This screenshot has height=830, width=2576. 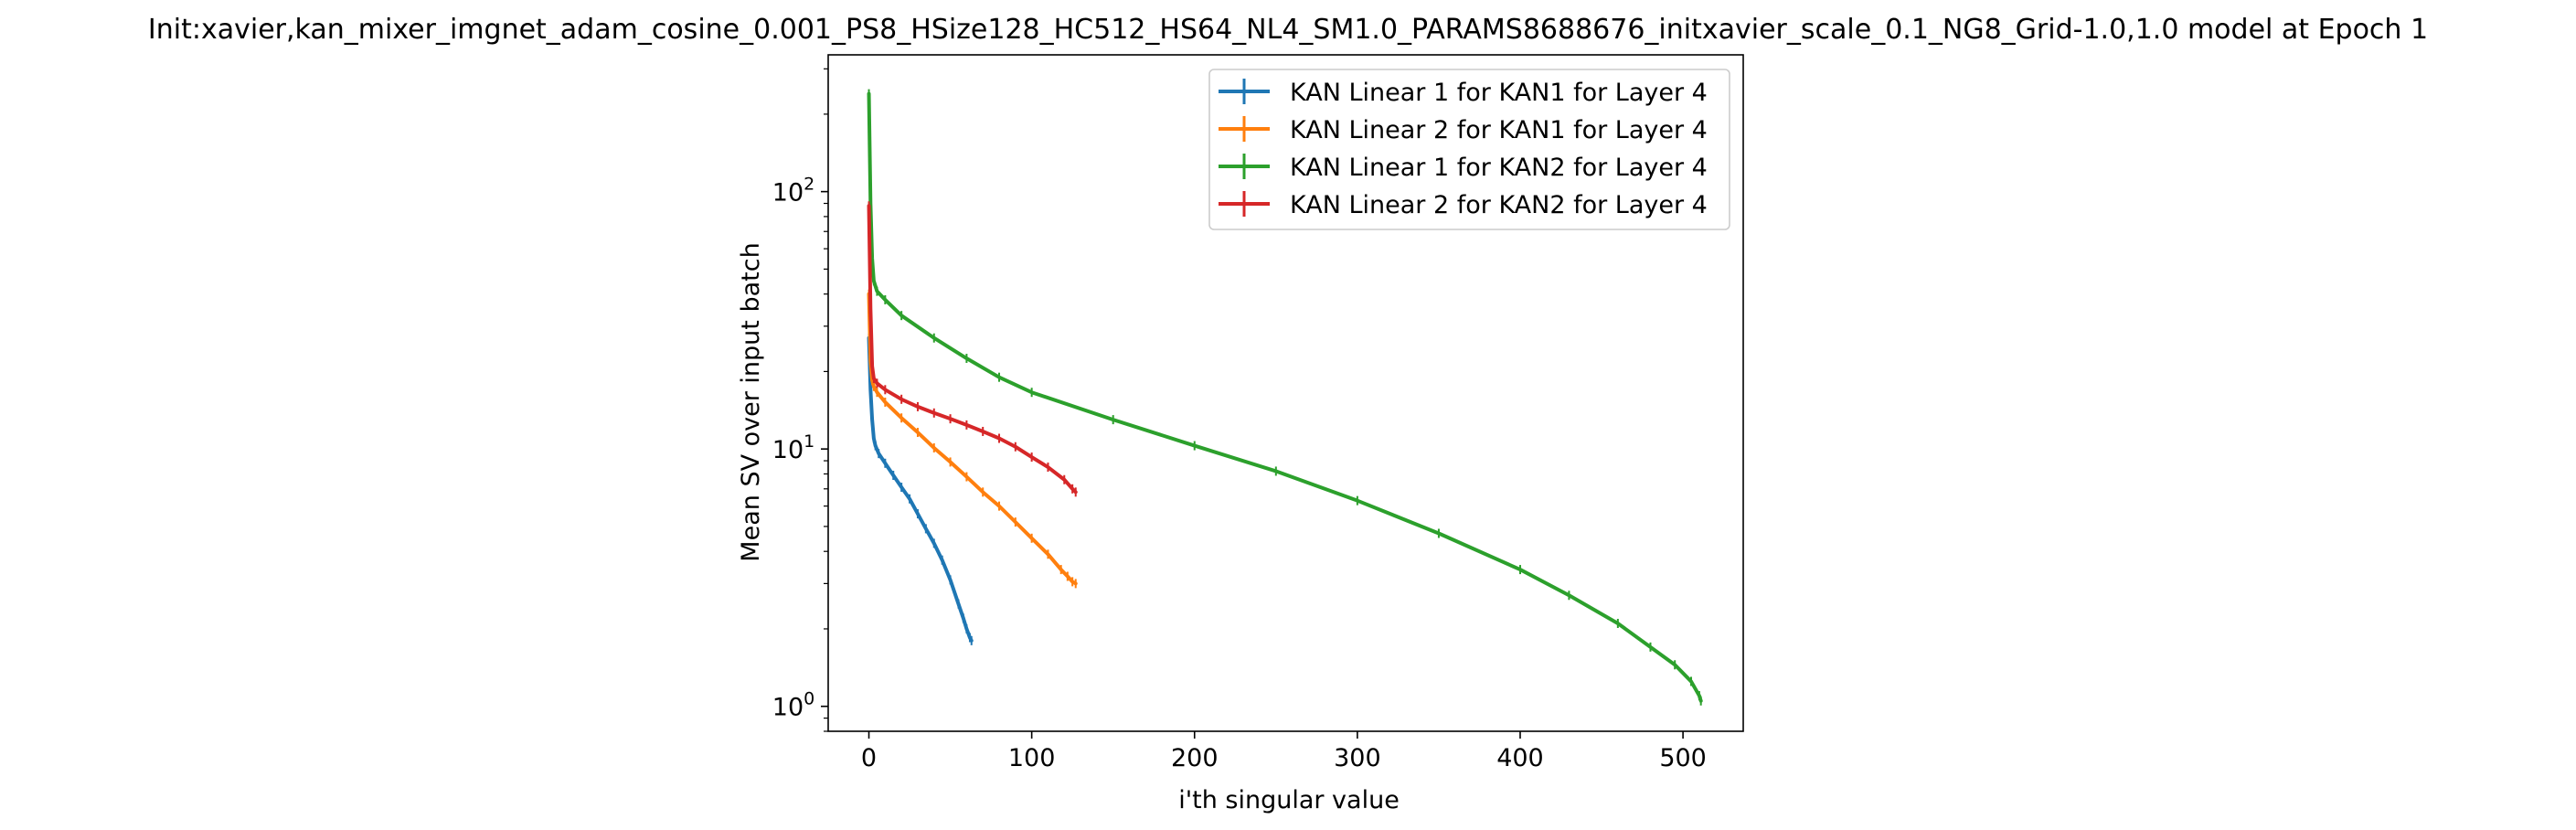 What do you see at coordinates (1289, 800) in the screenshot?
I see `x-axis-label: i'th singular value` at bounding box center [1289, 800].